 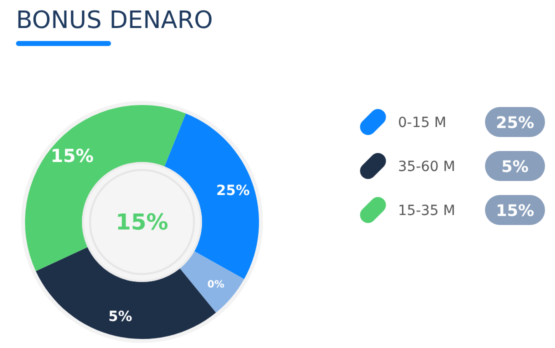 What do you see at coordinates (427, 166) in the screenshot?
I see `legend-label: 35-60 M` at bounding box center [427, 166].